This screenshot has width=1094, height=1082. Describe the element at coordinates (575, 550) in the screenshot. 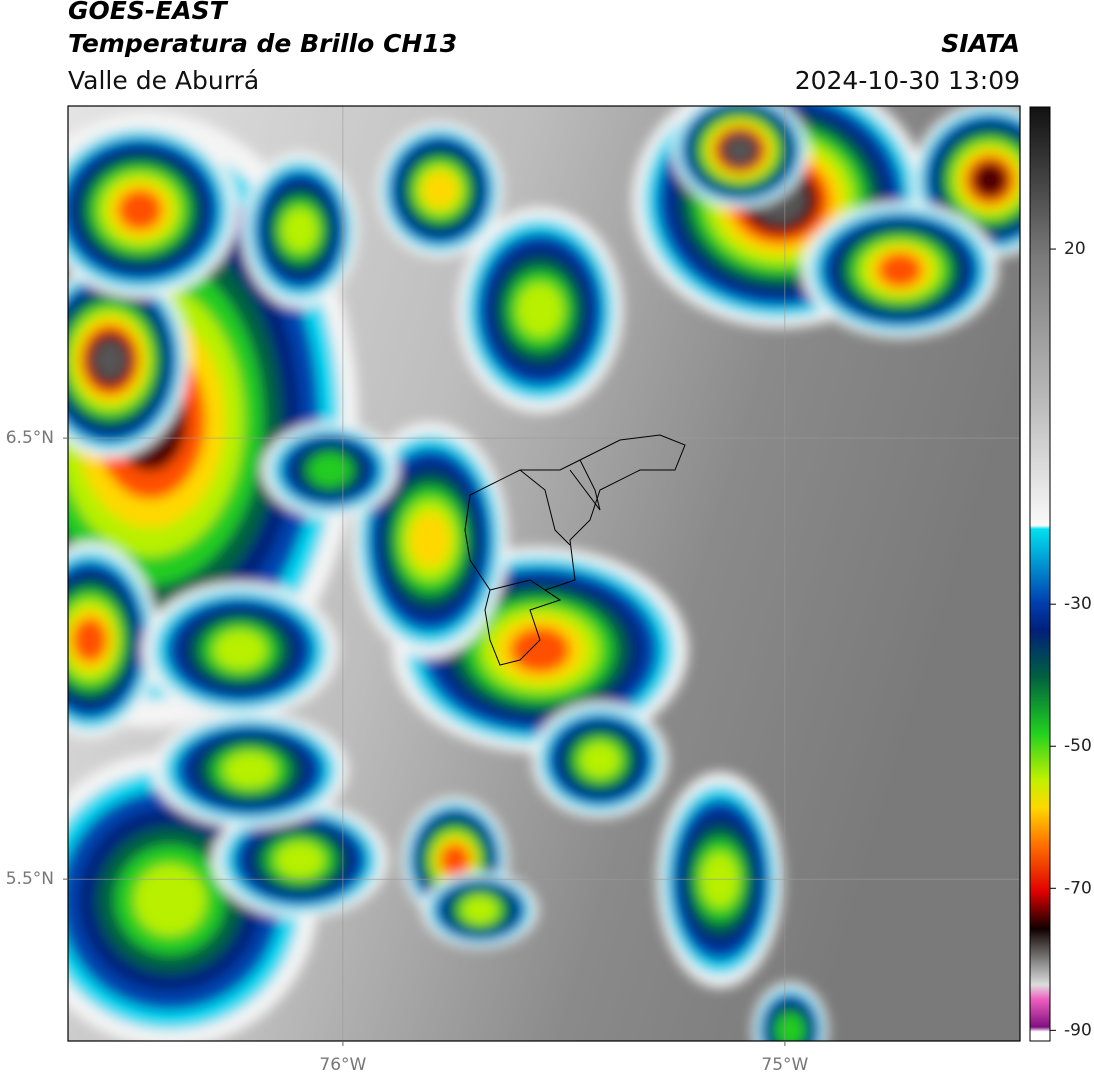

I see `valley-boundary` at that location.